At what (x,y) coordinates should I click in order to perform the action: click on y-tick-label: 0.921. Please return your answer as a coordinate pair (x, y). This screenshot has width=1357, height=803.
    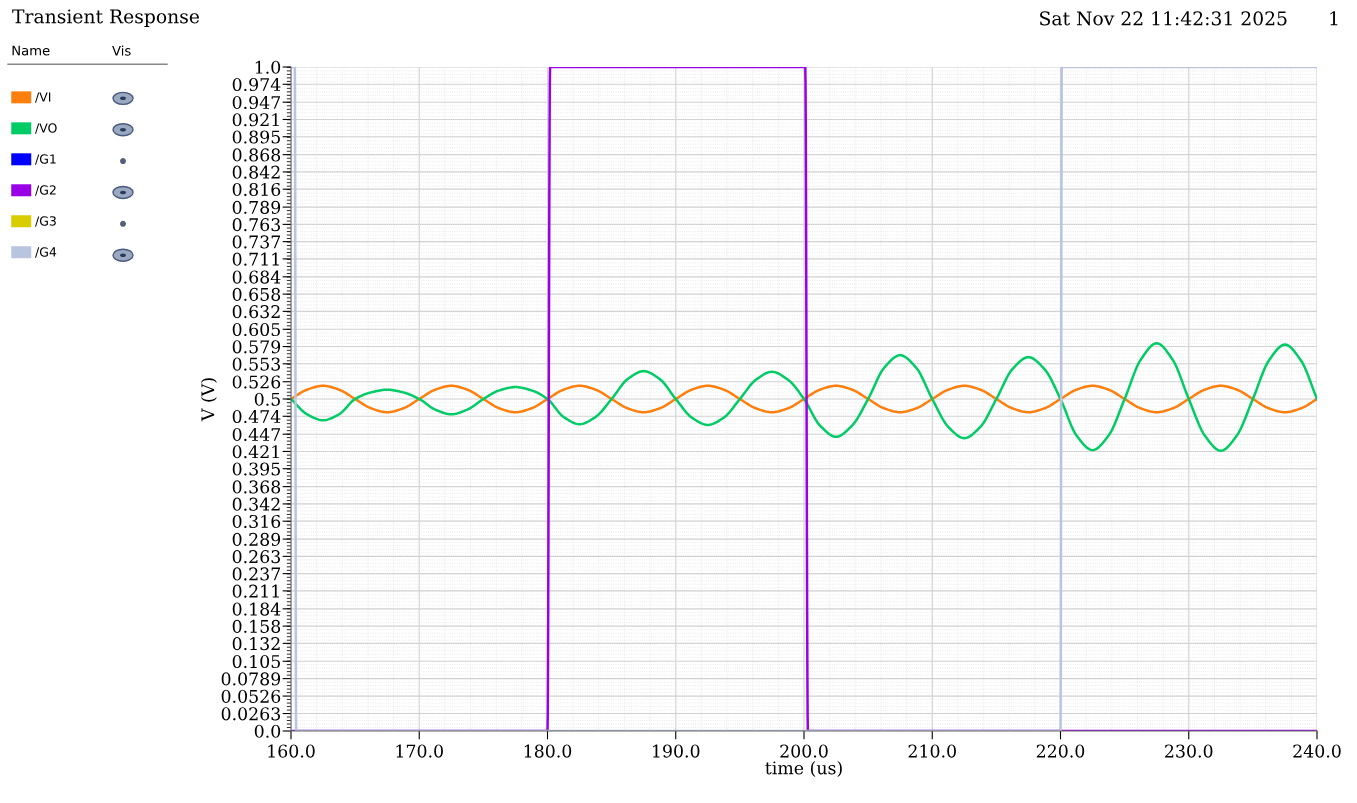
    Looking at the image, I should click on (255, 120).